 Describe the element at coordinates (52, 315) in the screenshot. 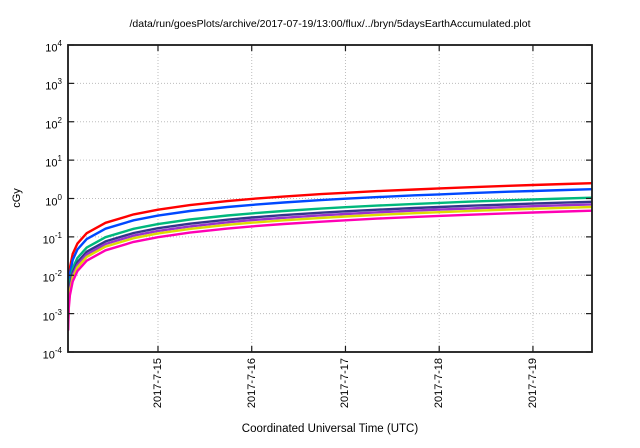

I see `y-tick-label: 10⁻³` at that location.